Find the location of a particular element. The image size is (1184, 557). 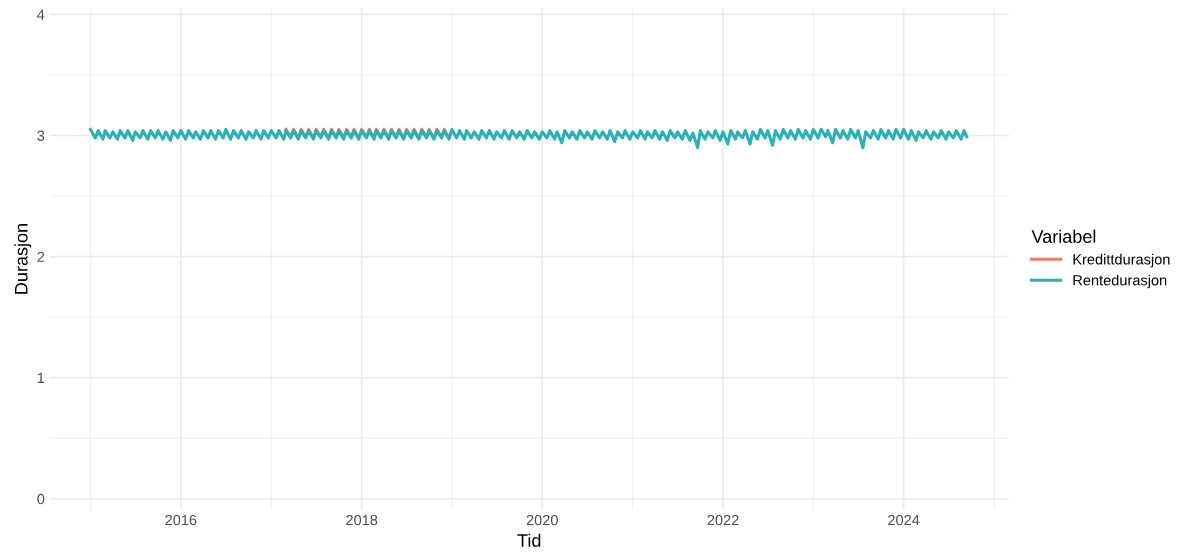

x-tick-label: 2018 is located at coordinates (362, 520).